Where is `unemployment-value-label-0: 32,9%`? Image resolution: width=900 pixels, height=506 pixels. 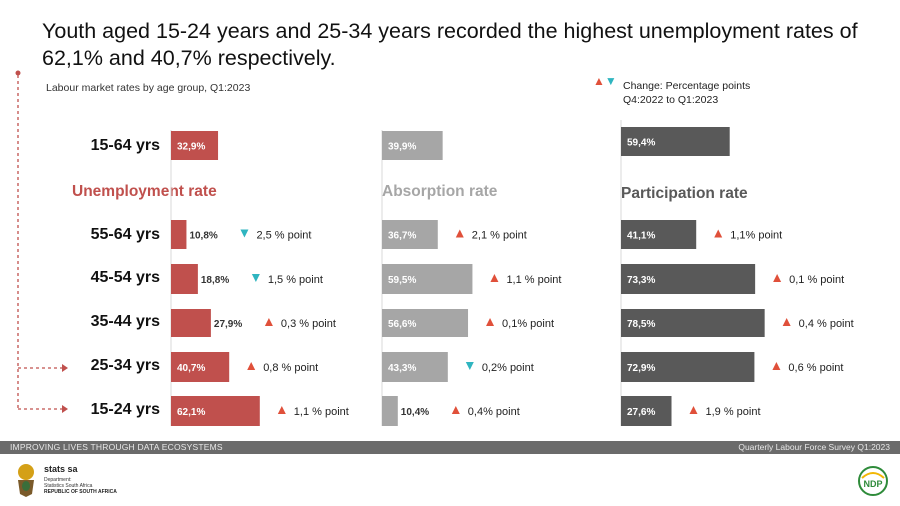 unemployment-value-label-0: 32,9% is located at coordinates (191, 147).